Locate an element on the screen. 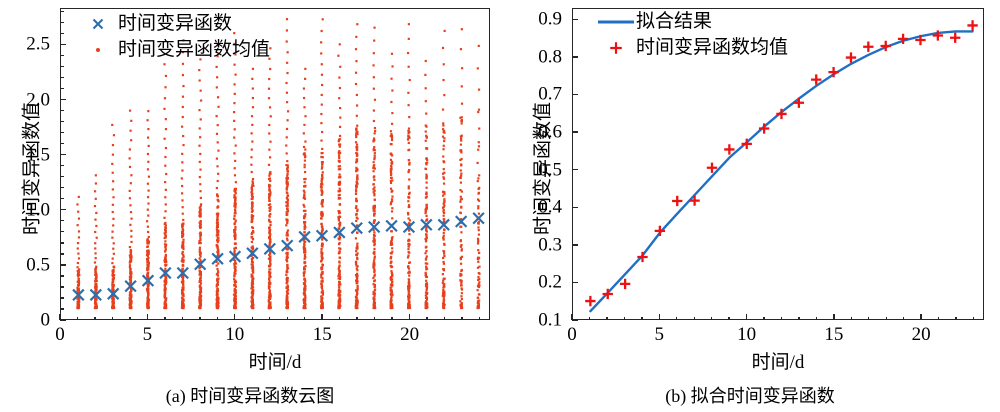 The image size is (1000, 412). y-tick-label-b: 0.3 is located at coordinates (550, 245).